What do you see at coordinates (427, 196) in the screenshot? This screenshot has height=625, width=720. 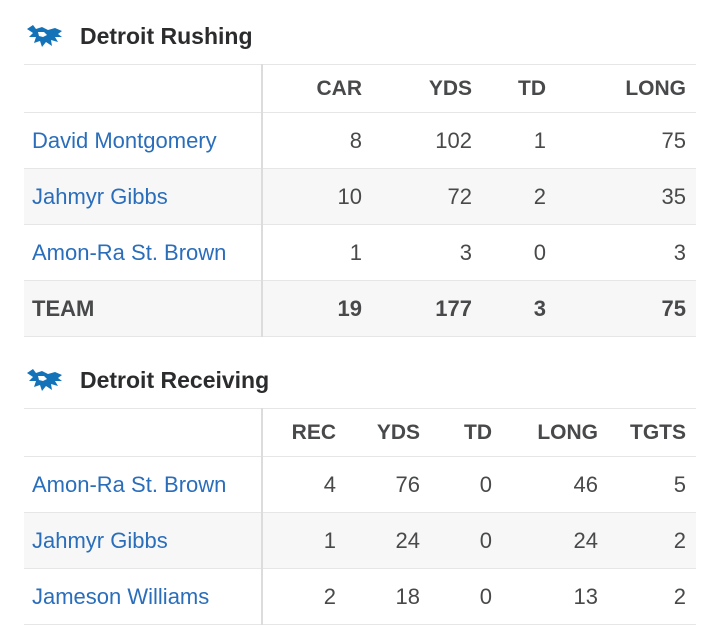 I see `stat-cell: 72` at bounding box center [427, 196].